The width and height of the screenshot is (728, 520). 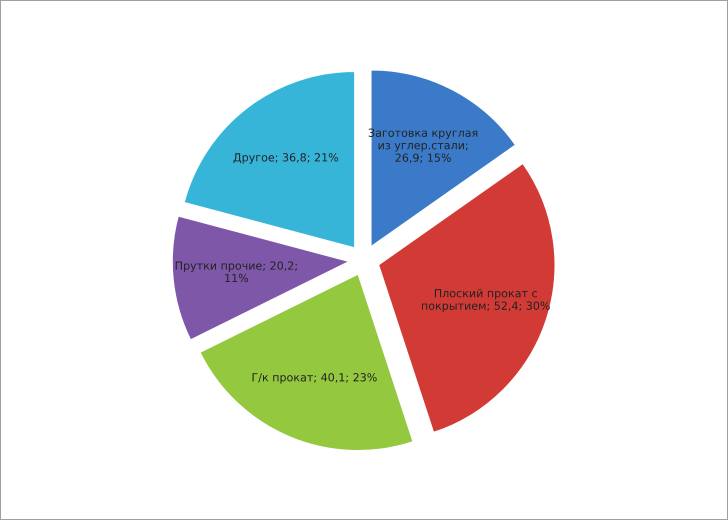 I want to click on slice-label: Прутки прочие; 20,2; 11%, so click(x=236, y=271).